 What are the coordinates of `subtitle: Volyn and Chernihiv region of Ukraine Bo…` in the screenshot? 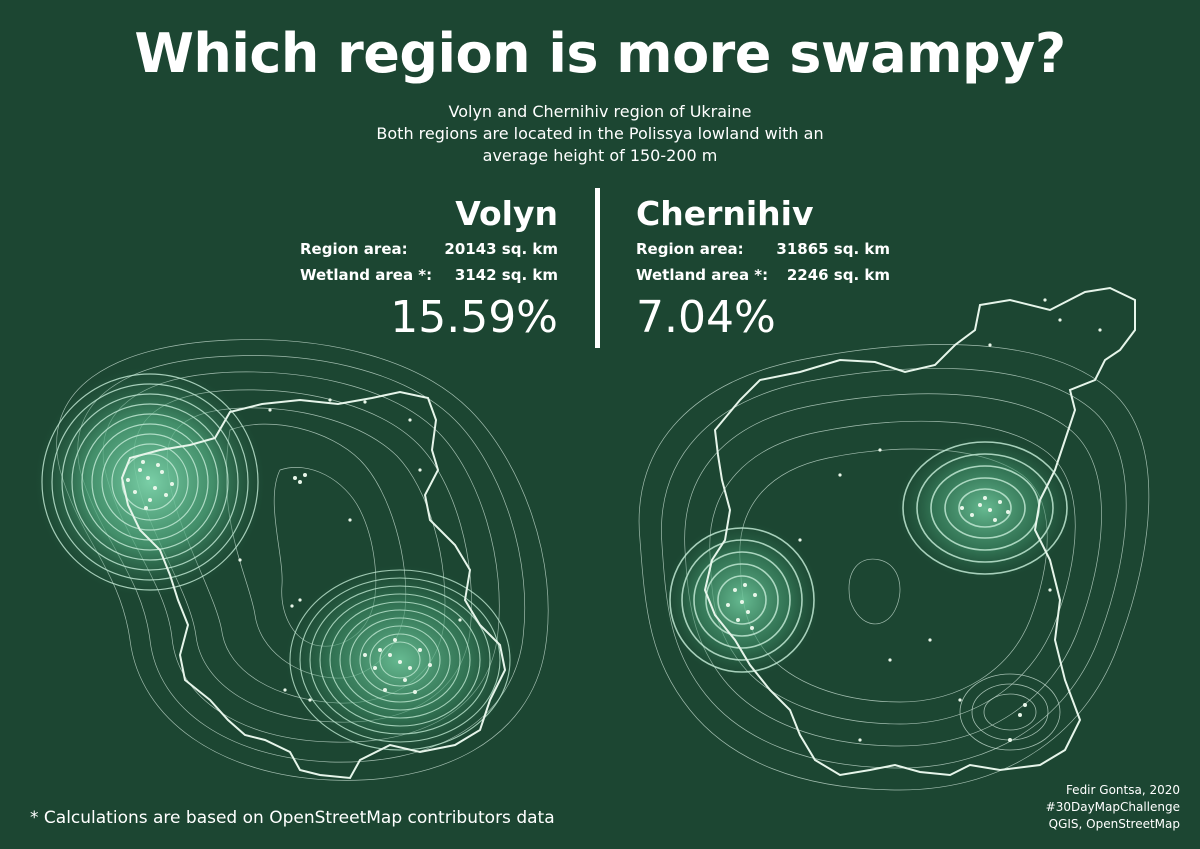 It's located at (600, 134).